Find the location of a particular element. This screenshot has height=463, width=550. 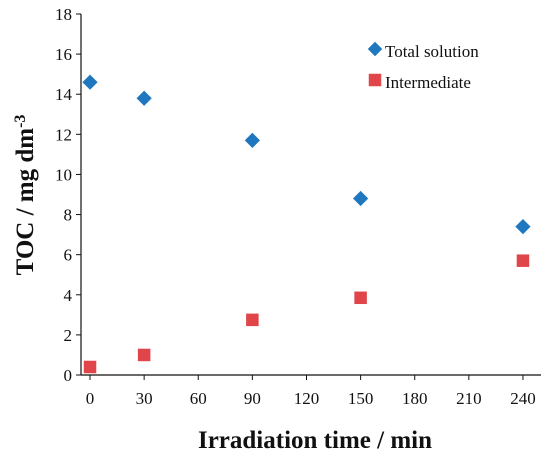

x-tick-label: 150 is located at coordinates (361, 398).